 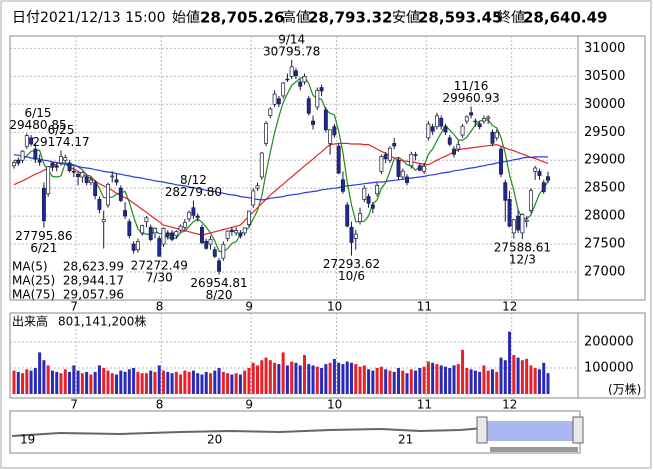 I want to click on annotation-date: 6/21, so click(x=43, y=248).